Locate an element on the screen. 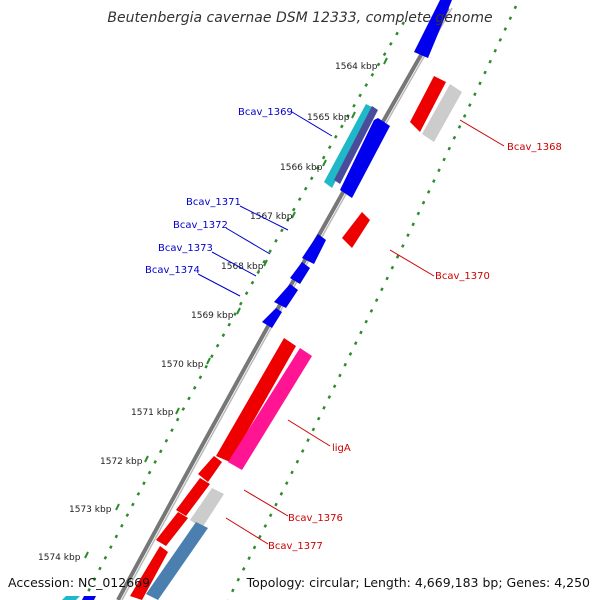  kbp-tick-label: 1572 kbp is located at coordinates (121, 462).